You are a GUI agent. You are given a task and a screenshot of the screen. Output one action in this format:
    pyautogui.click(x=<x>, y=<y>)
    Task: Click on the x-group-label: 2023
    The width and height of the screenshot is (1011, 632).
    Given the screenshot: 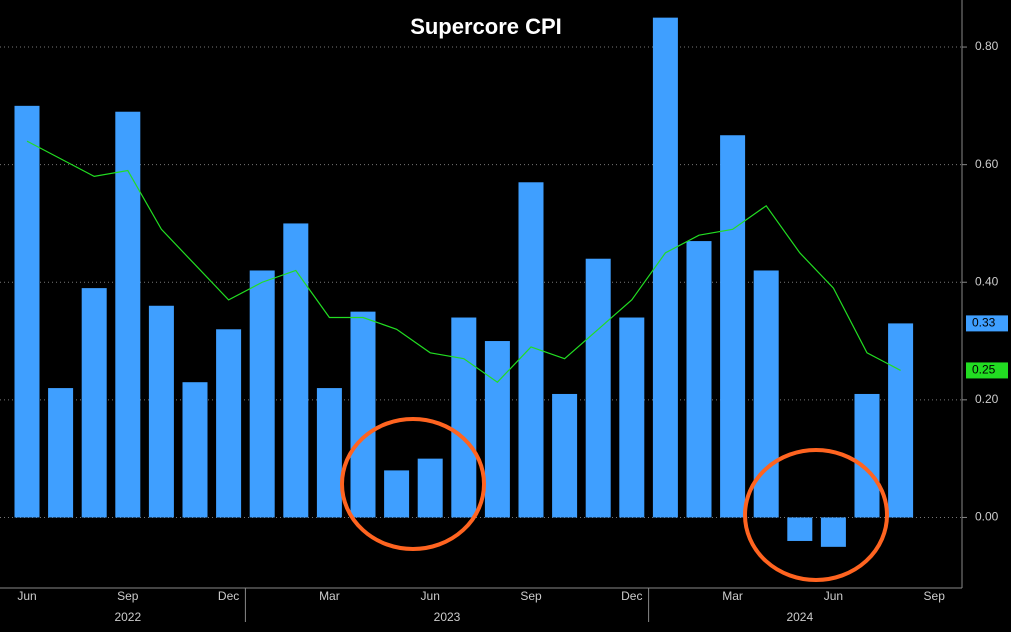 What is the action you would take?
    pyautogui.click(x=447, y=617)
    